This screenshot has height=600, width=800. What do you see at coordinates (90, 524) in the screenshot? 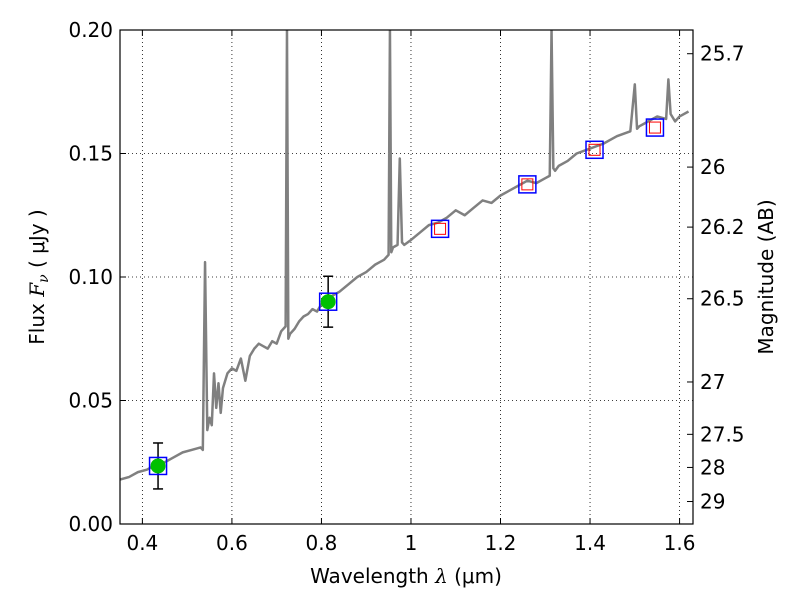
I see `y-tick-label: 0.00` at bounding box center [90, 524].